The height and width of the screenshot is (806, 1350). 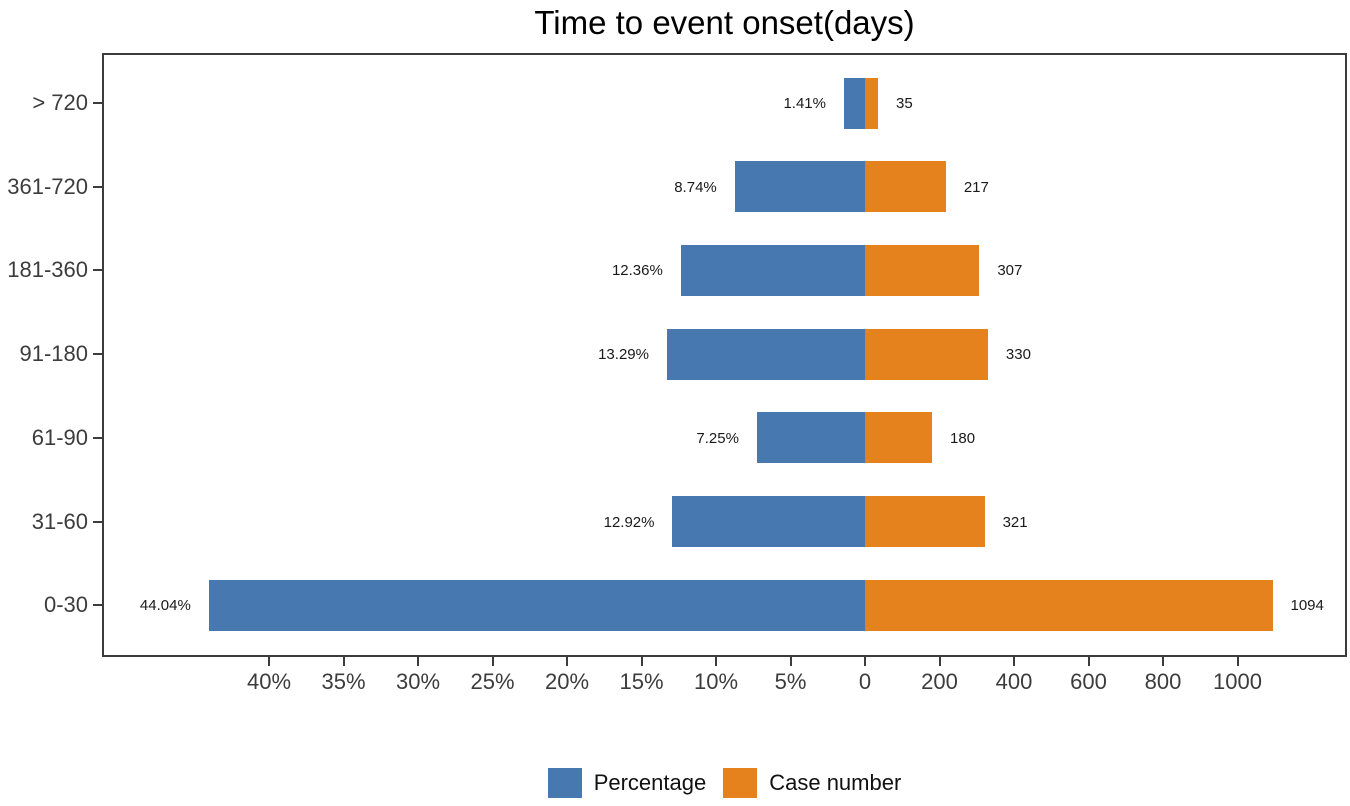 What do you see at coordinates (716, 681) in the screenshot?
I see `x-axis-label: 10%` at bounding box center [716, 681].